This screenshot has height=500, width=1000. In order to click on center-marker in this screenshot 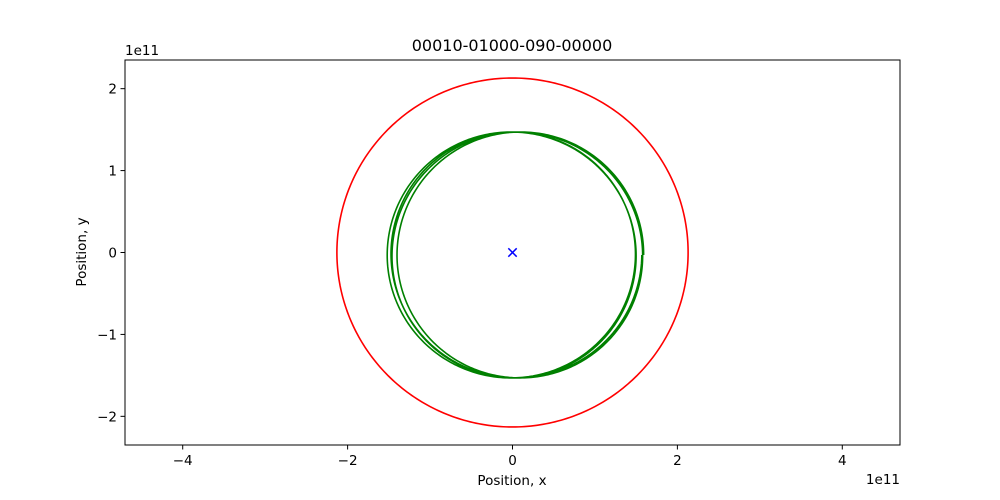, I will do `click(512, 252)`.